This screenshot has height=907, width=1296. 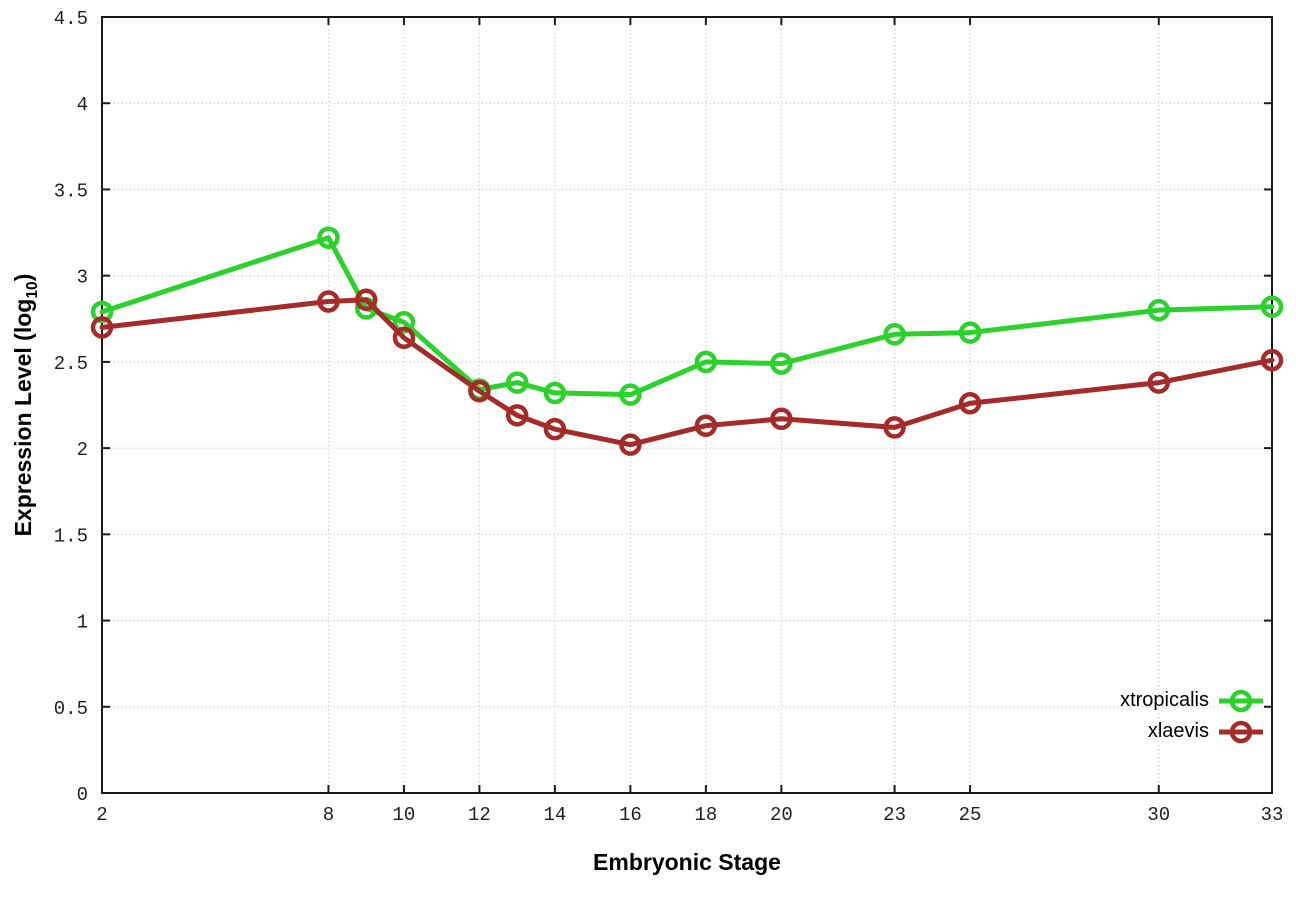 What do you see at coordinates (1158, 815) in the screenshot?
I see `x-tick-label-30: 30` at bounding box center [1158, 815].